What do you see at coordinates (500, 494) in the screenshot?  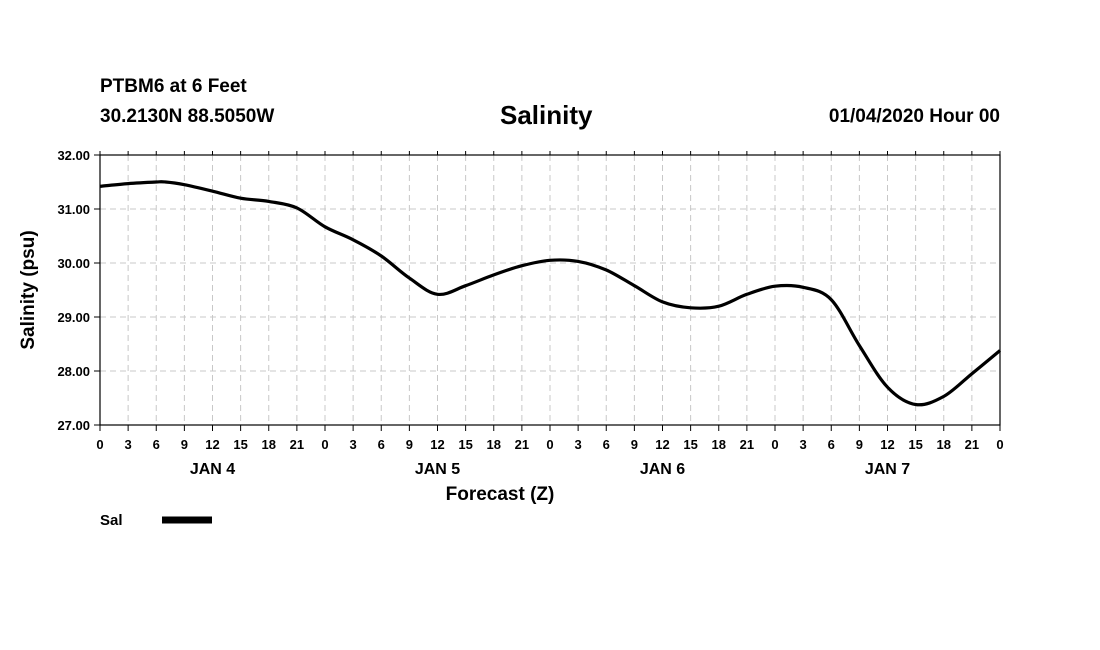 I see `x-axis-label: Forecast (Z)` at bounding box center [500, 494].